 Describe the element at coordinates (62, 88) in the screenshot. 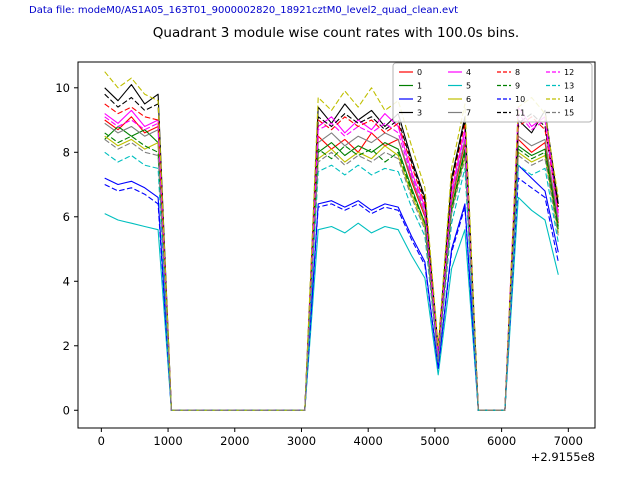

I see `y-tick-label: 10` at that location.